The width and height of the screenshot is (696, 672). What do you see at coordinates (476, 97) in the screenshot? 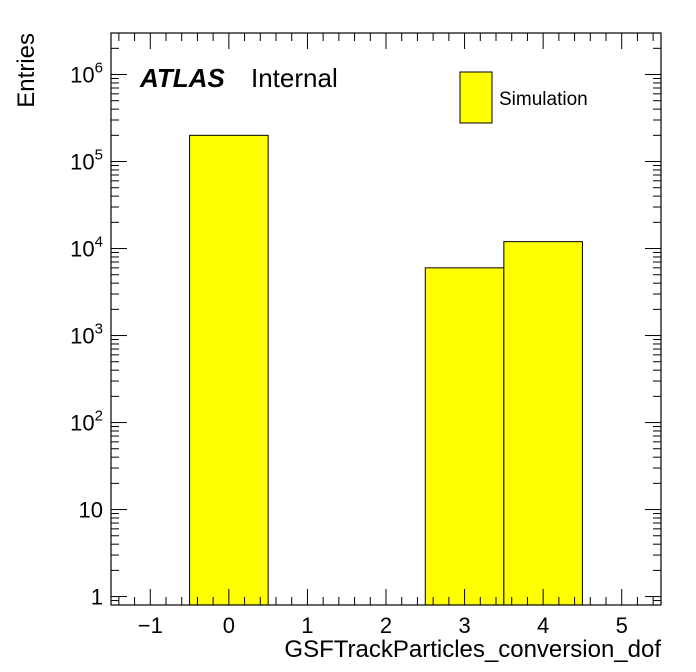
I see `legend-swatch` at bounding box center [476, 97].